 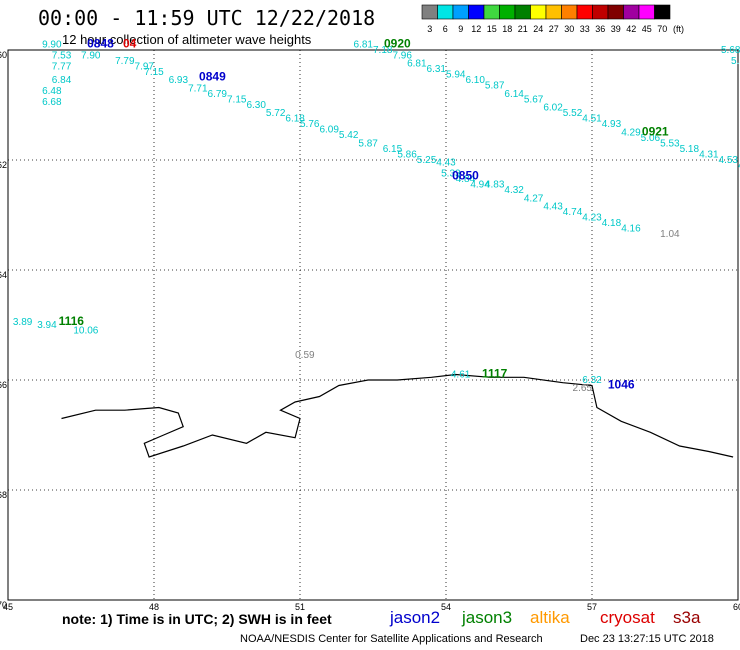 What do you see at coordinates (627, 617) in the screenshot?
I see `legend-cryosat: cryosat` at bounding box center [627, 617].